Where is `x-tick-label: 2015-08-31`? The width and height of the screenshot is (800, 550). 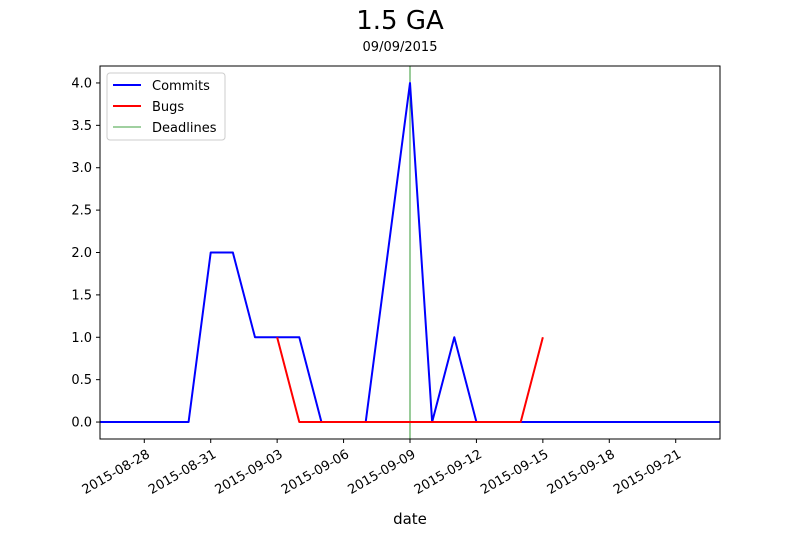 x-tick-label: 2015-08-31 is located at coordinates (182, 472).